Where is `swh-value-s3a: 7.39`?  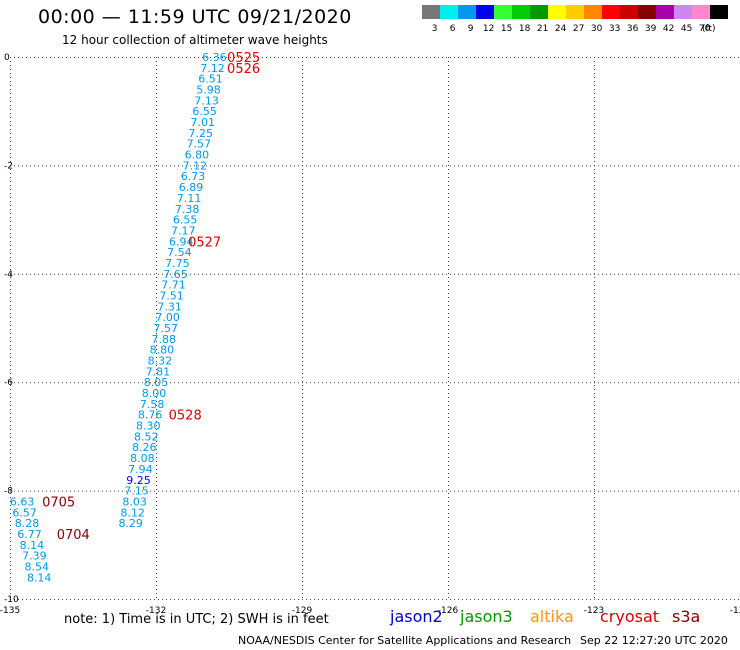
swh-value-s3a: 7.39 is located at coordinates (34, 556).